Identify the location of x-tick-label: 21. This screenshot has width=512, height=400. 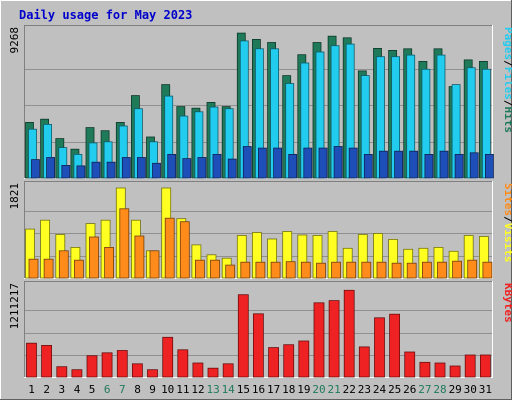
(333, 389).